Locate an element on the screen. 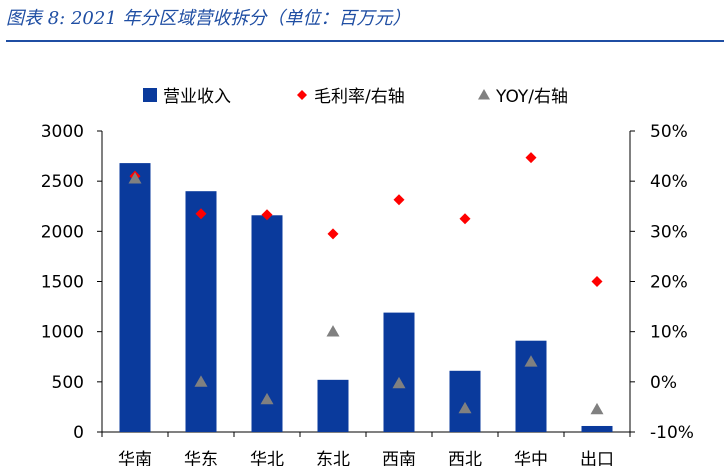  left-tick-label: 2500 is located at coordinates (62, 182).